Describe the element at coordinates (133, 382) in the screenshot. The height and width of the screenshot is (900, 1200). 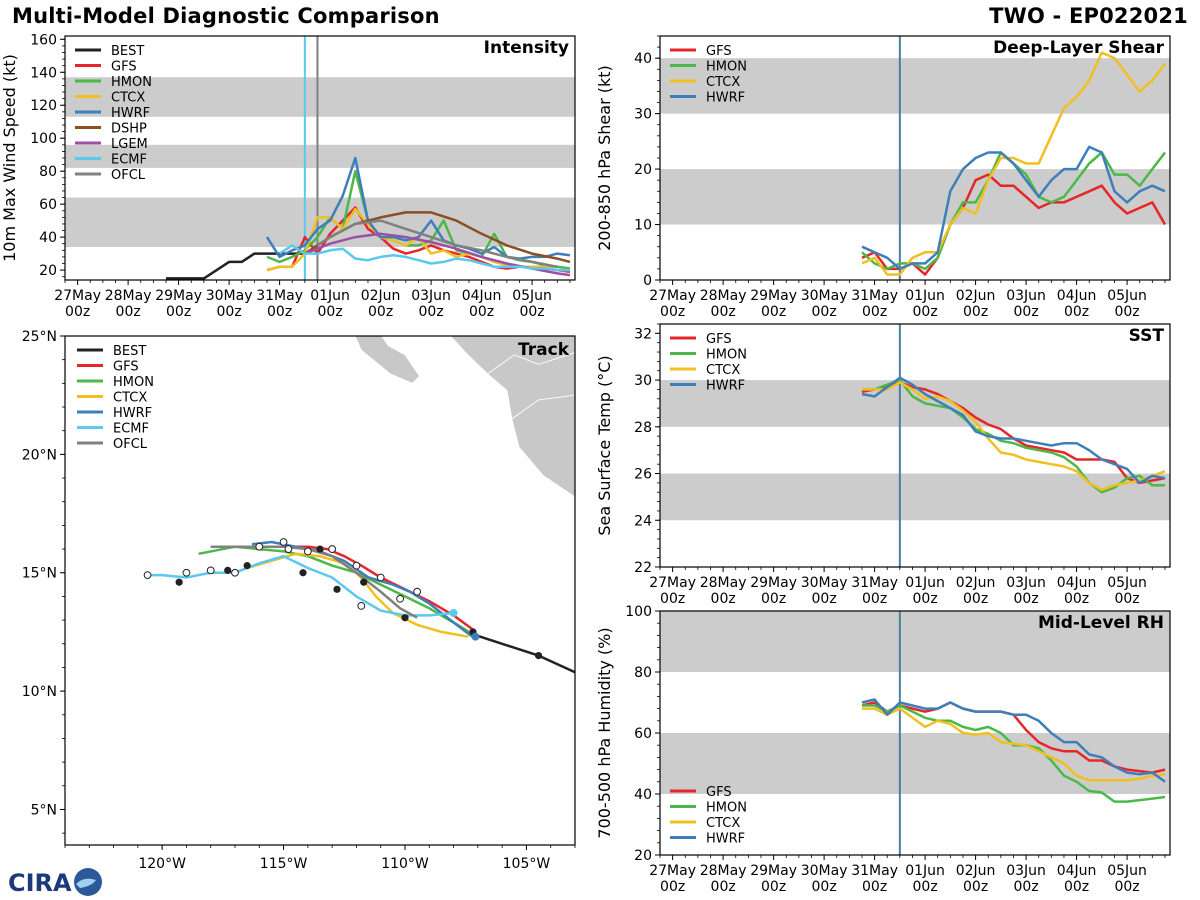
I see `track-legend-label: HMON` at that location.